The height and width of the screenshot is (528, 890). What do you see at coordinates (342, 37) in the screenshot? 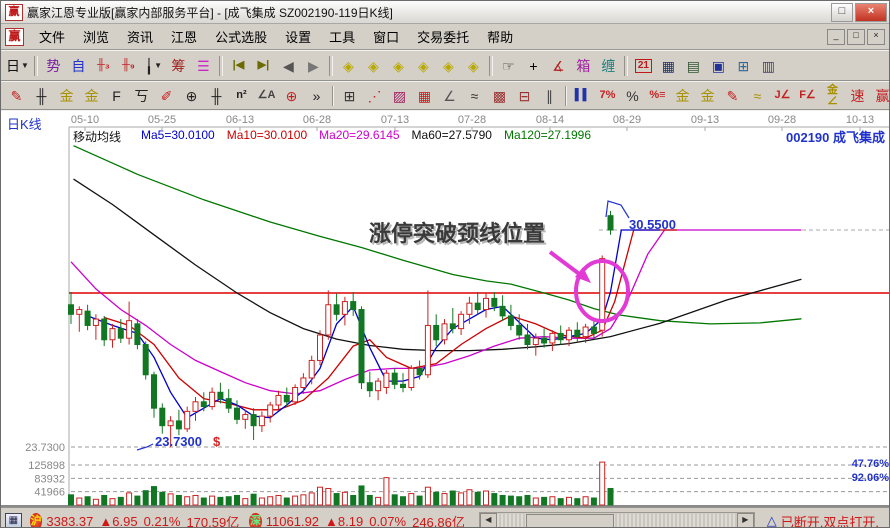
I see `menu-item-7: 工具` at bounding box center [342, 37].